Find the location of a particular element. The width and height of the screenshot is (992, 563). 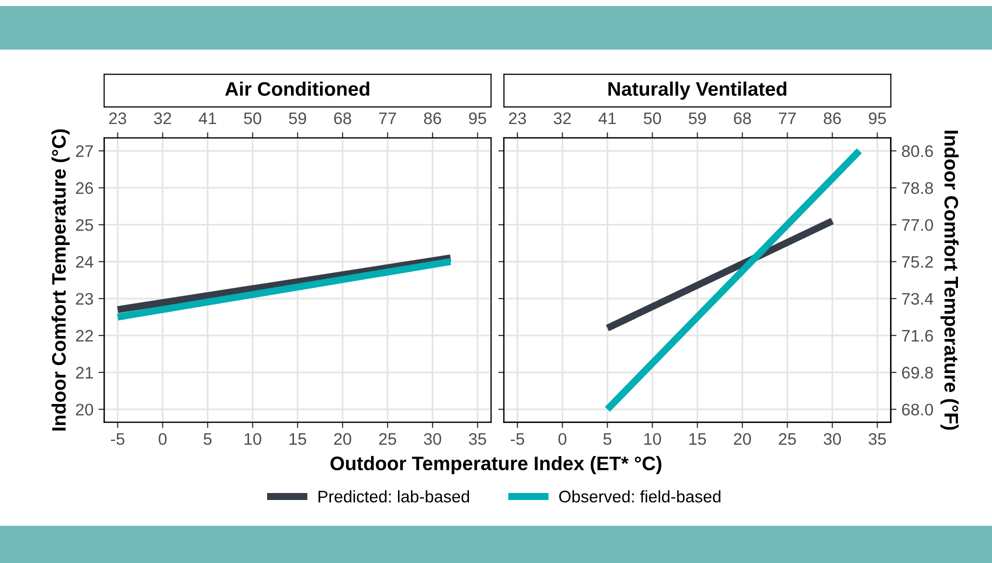

legend-label: Predicted: lab-based is located at coordinates (394, 496).